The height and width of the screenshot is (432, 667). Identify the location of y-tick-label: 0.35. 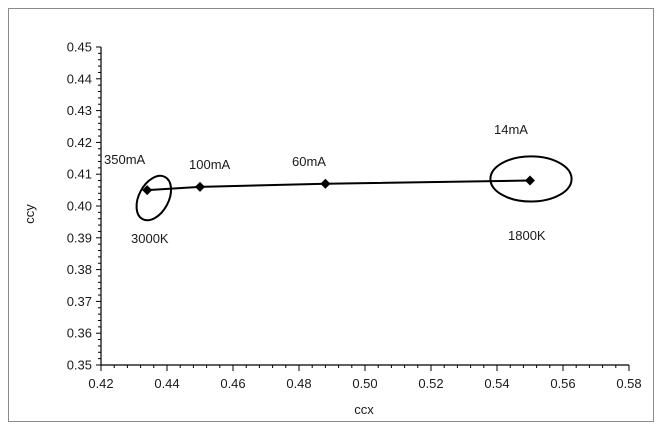
(79, 365).